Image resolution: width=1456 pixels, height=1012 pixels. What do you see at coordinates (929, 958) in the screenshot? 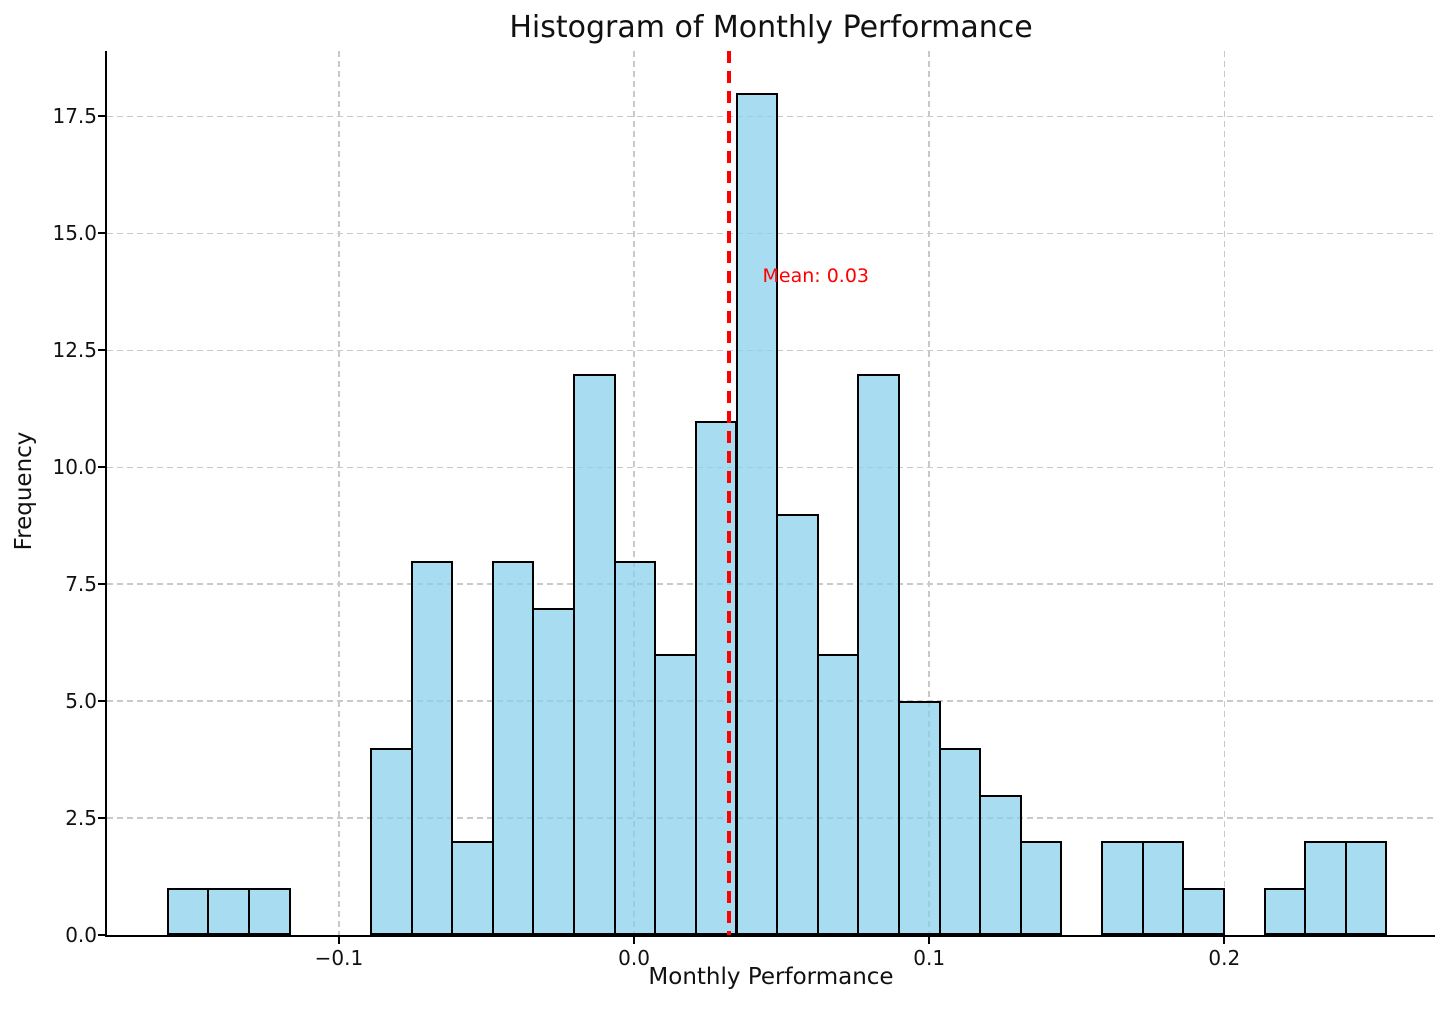
I see `x-tick-label: 0.1` at bounding box center [929, 958].